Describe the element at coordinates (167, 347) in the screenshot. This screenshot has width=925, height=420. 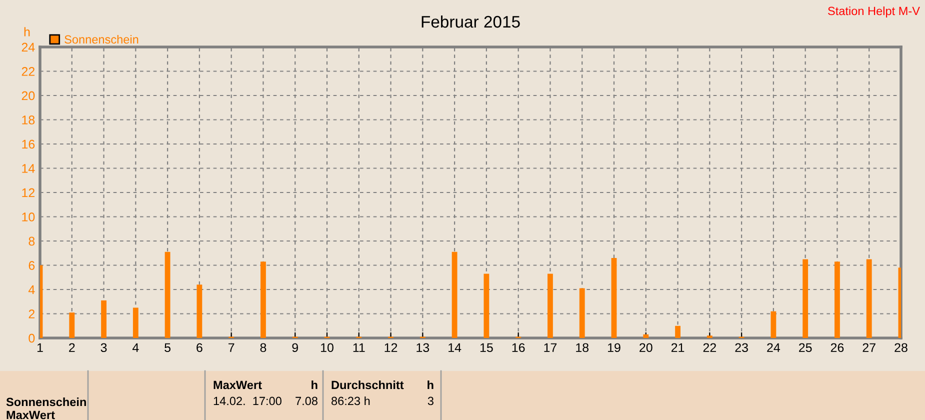
I see `x-tick-label: 5` at that location.